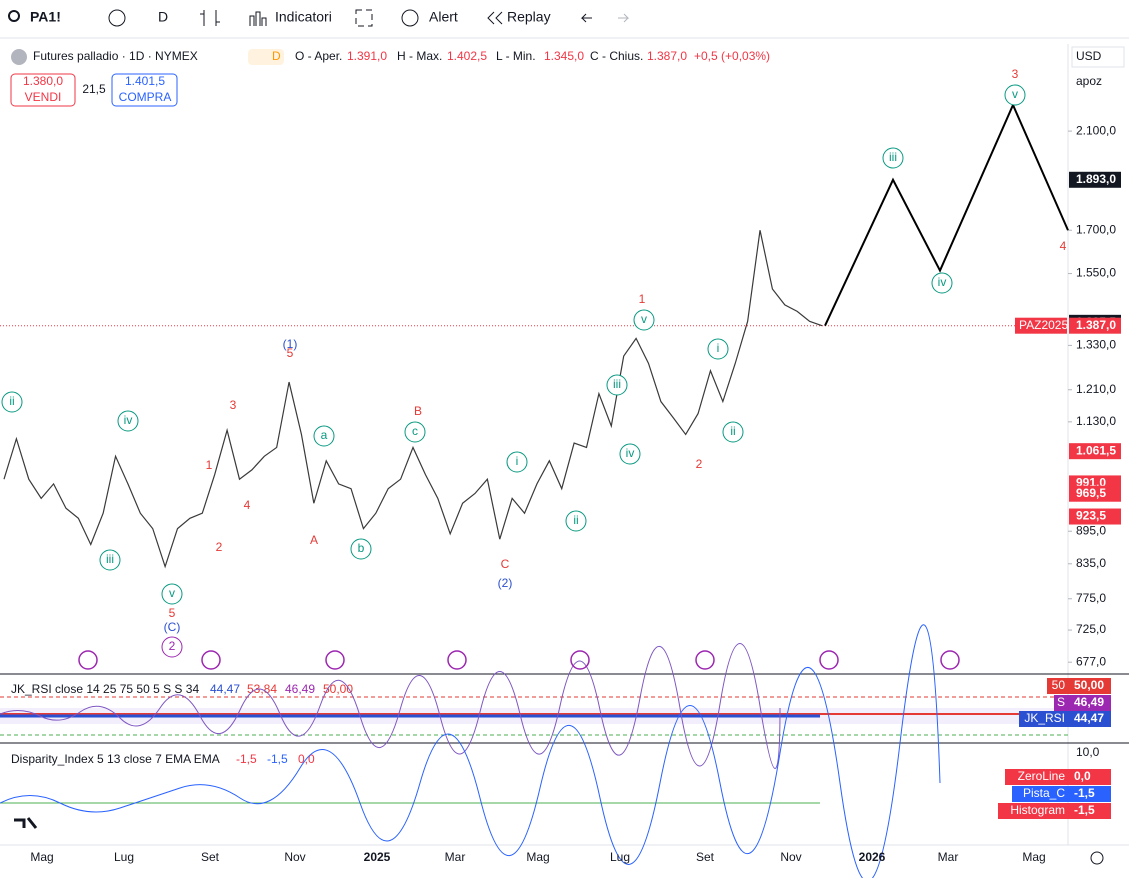  Describe the element at coordinates (1097, 858) in the screenshot. I see `settings-icon` at that location.